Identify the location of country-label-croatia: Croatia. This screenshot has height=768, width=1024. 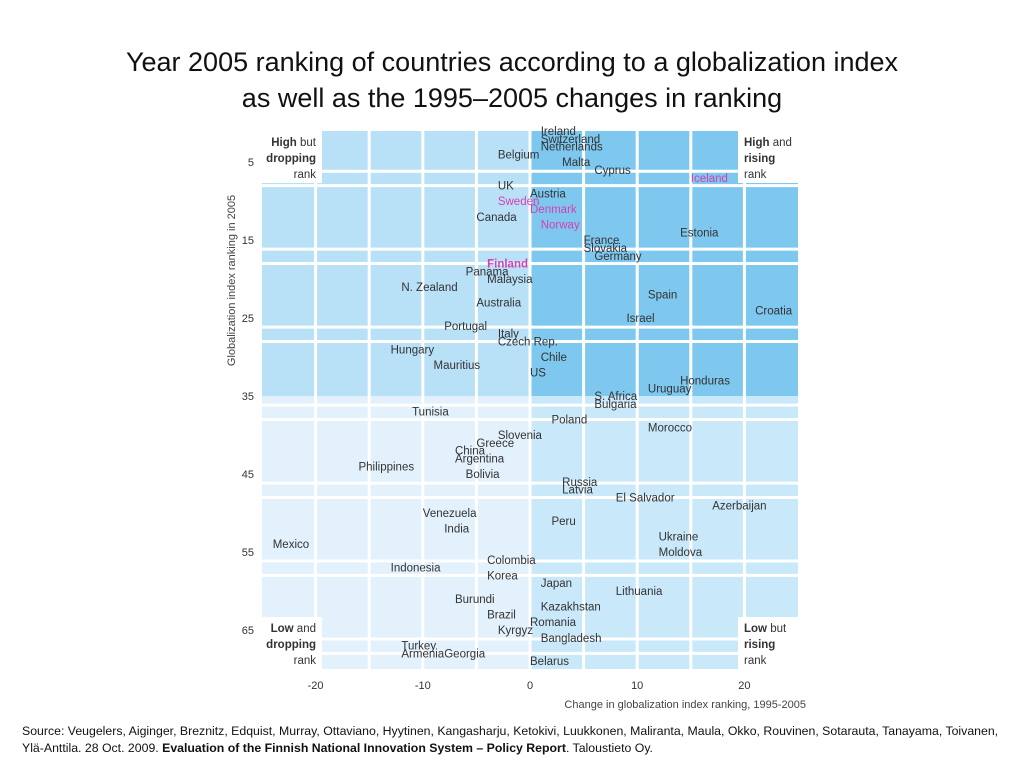
(774, 311).